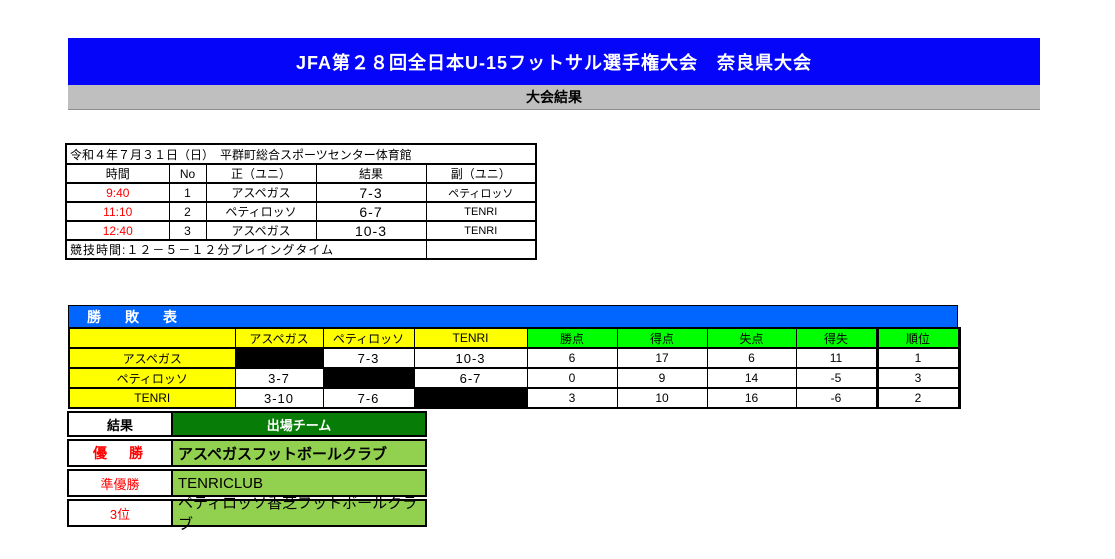 This screenshot has height=559, width=1115. I want to click on score-cell: 7-6, so click(368, 398).